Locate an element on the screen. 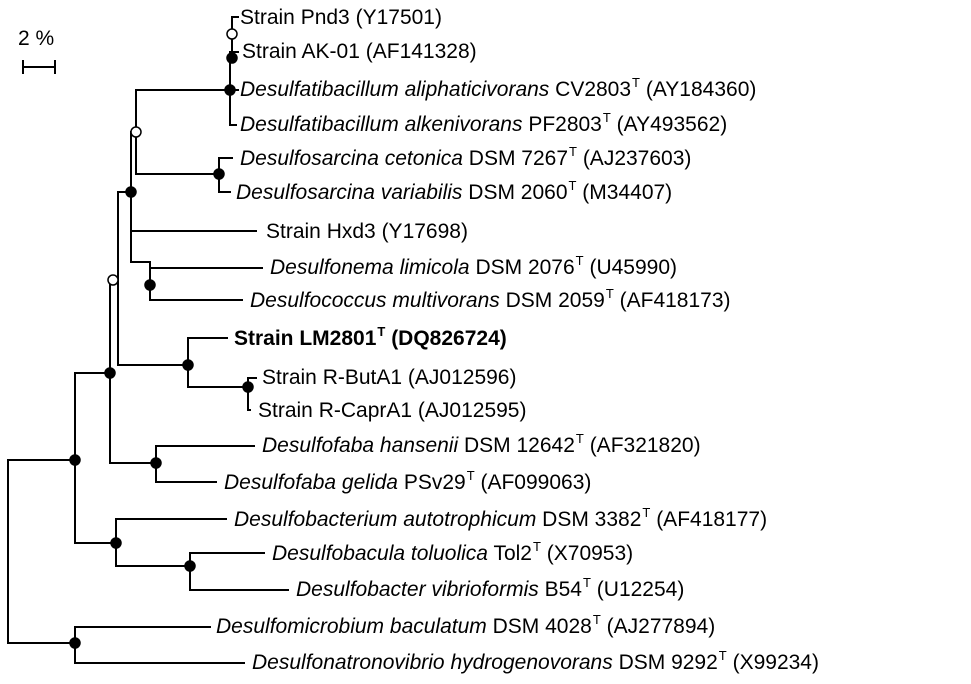 This screenshot has height=684, width=971. accession-number: (AF321820) is located at coordinates (645, 445).